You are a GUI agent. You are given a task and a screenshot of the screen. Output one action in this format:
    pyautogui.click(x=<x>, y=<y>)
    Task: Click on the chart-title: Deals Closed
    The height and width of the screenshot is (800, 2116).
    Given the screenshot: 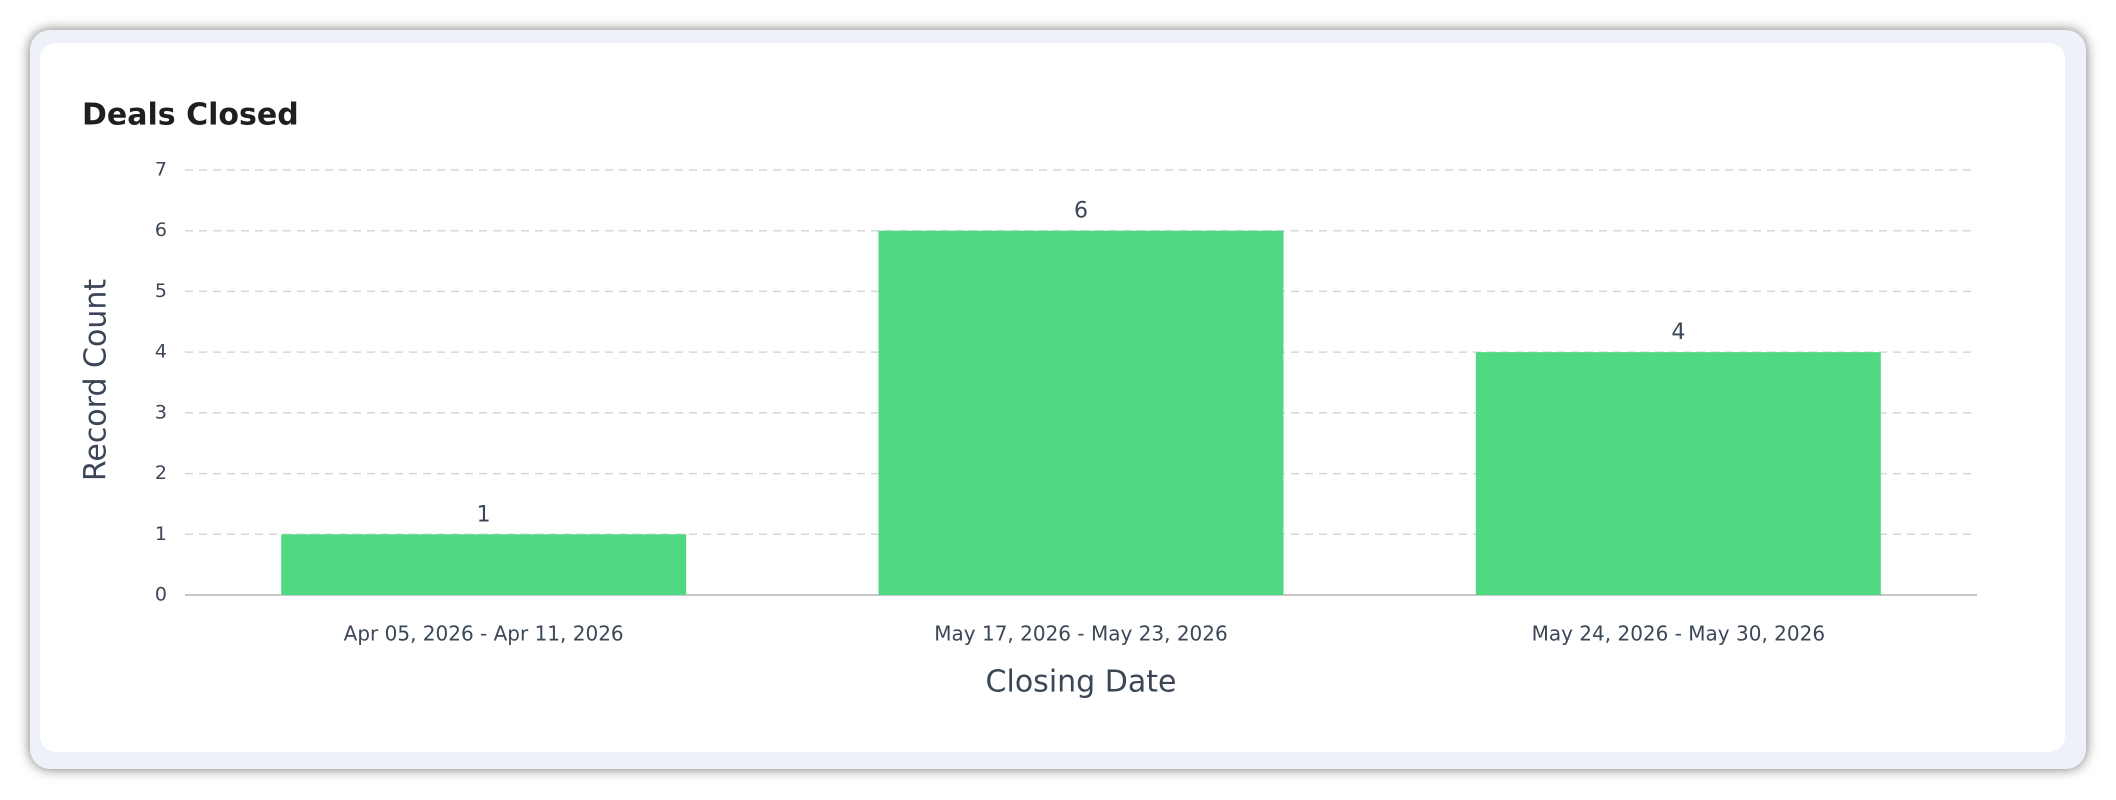 What is the action you would take?
    pyautogui.click(x=190, y=115)
    